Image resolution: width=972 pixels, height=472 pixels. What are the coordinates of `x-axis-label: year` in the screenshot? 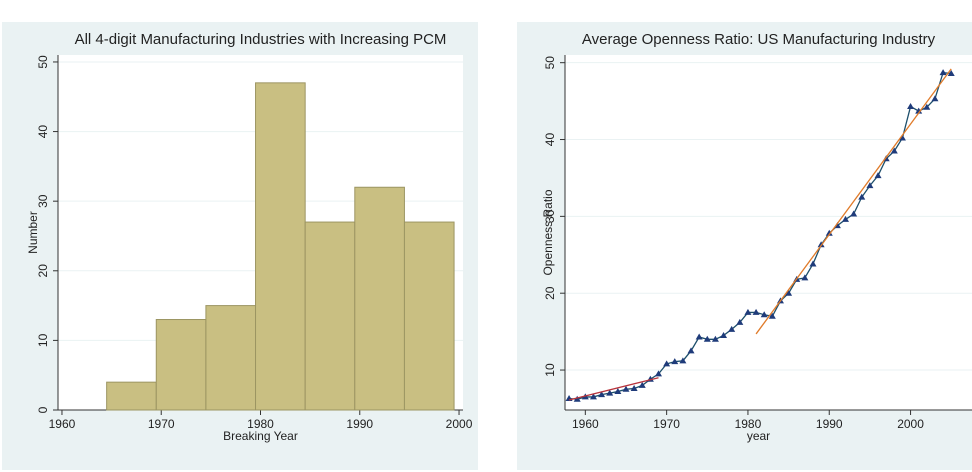 It's located at (758, 436).